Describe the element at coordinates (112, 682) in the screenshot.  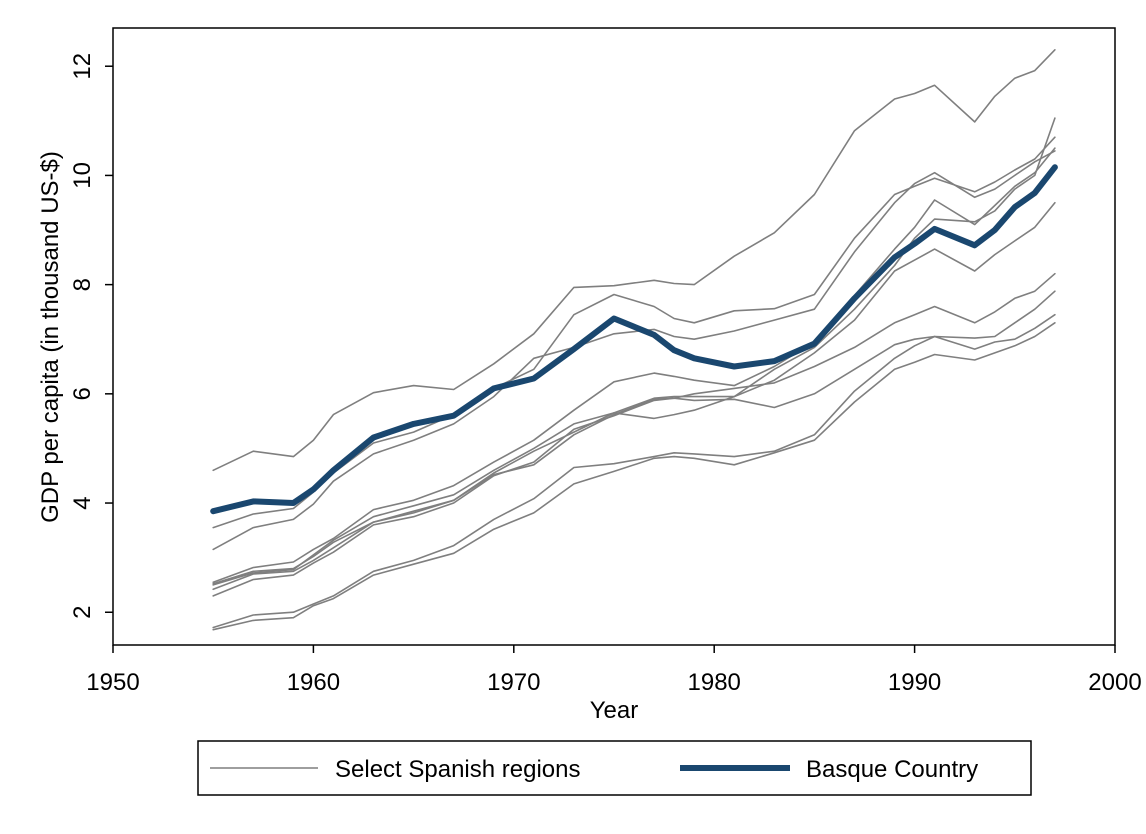
I see `x-tick-label: 1950` at that location.